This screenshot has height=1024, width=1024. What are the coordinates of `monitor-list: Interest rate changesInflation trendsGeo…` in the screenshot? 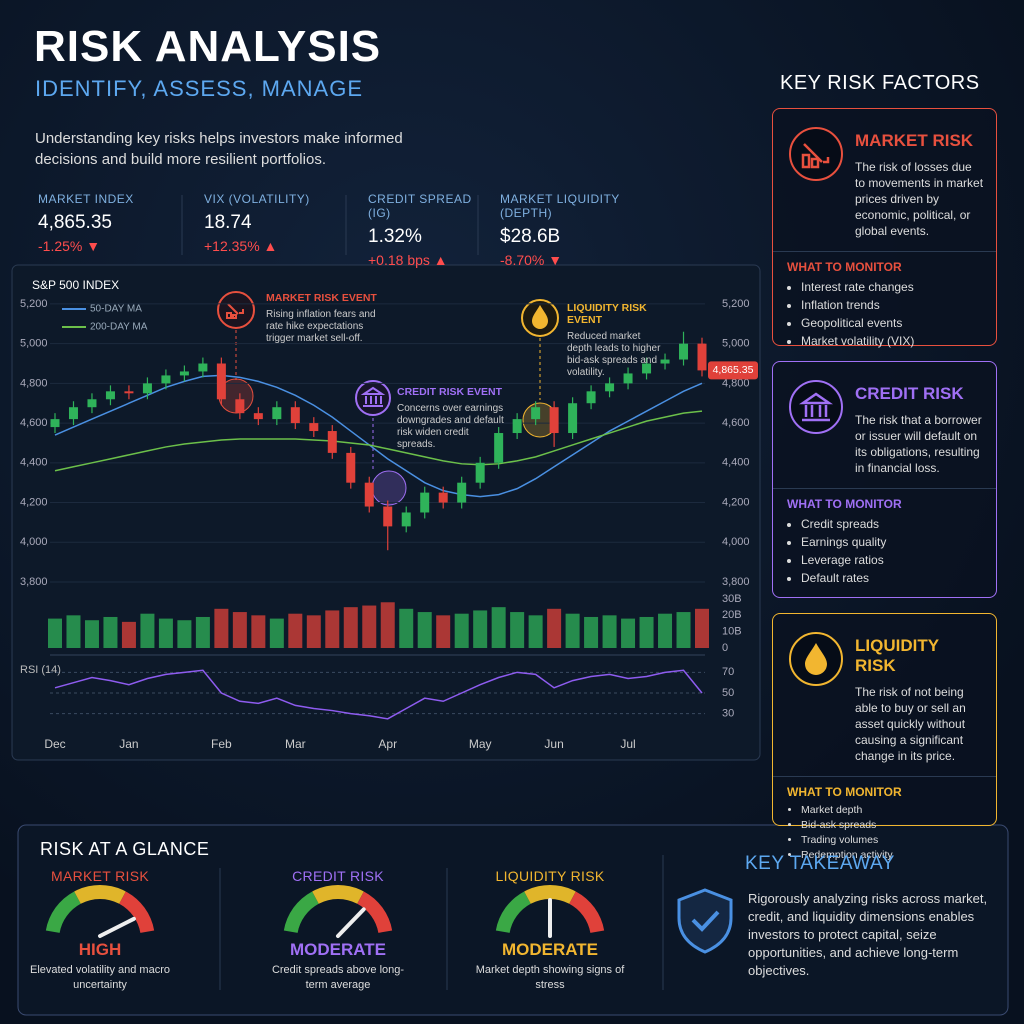 It's located at (885, 314).